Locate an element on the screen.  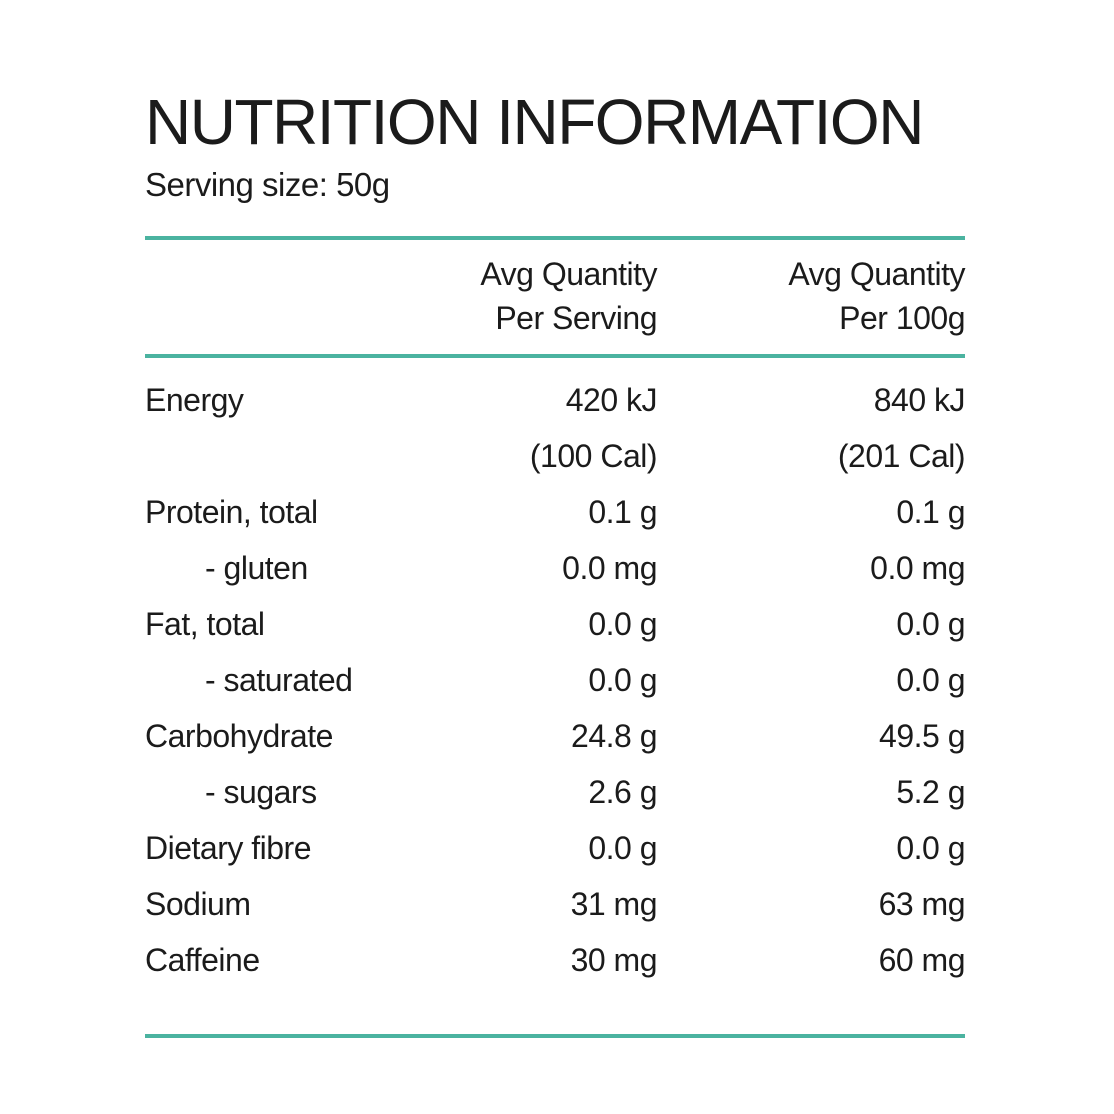
value-per-serving: 24.8 g is located at coordinates (614, 735).